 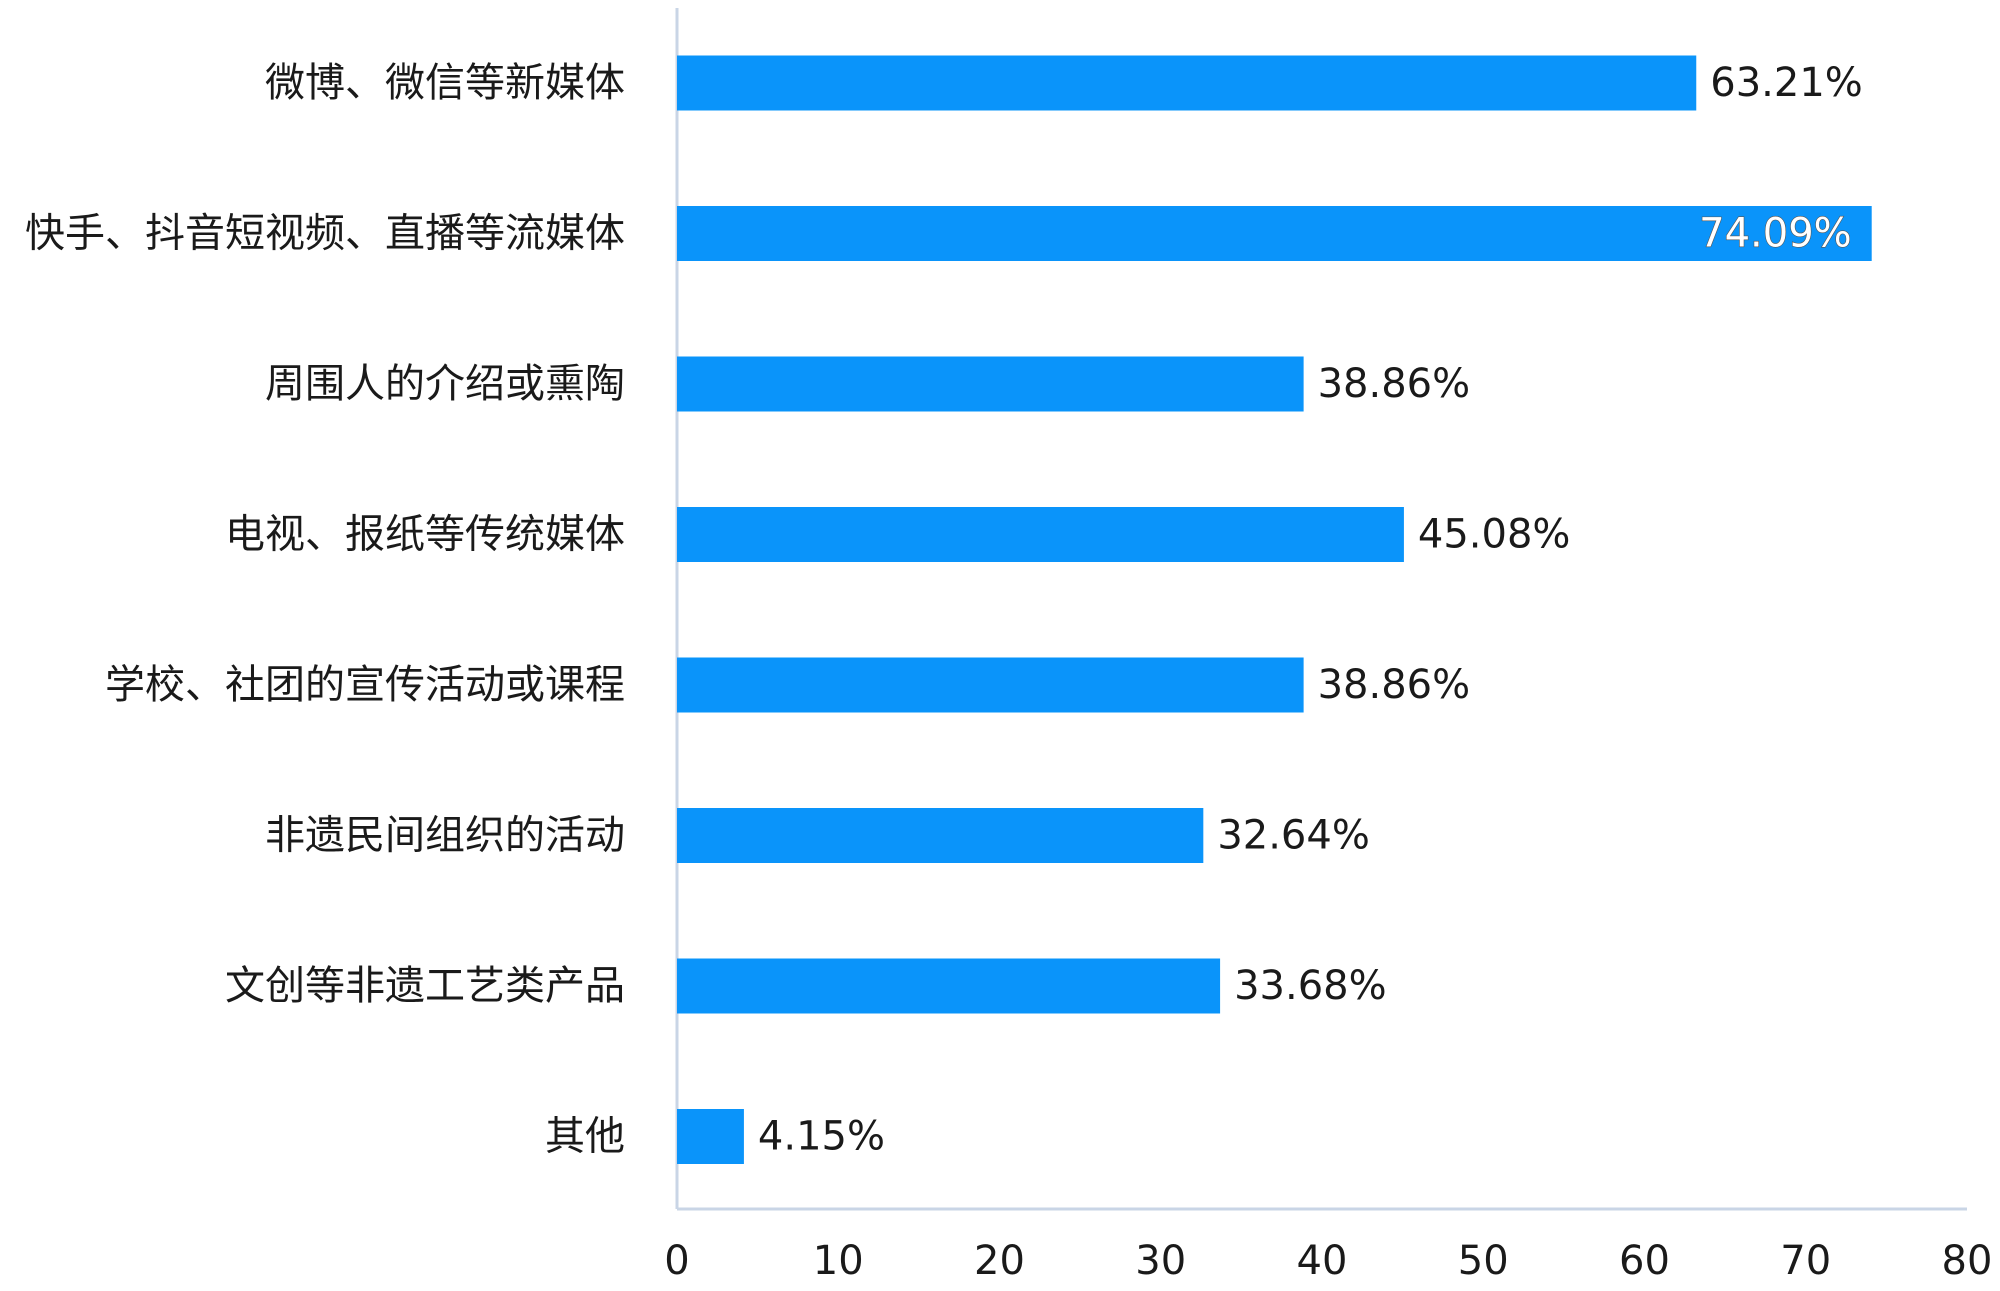 I want to click on x-tick-label: 40, so click(x=1322, y=1261).